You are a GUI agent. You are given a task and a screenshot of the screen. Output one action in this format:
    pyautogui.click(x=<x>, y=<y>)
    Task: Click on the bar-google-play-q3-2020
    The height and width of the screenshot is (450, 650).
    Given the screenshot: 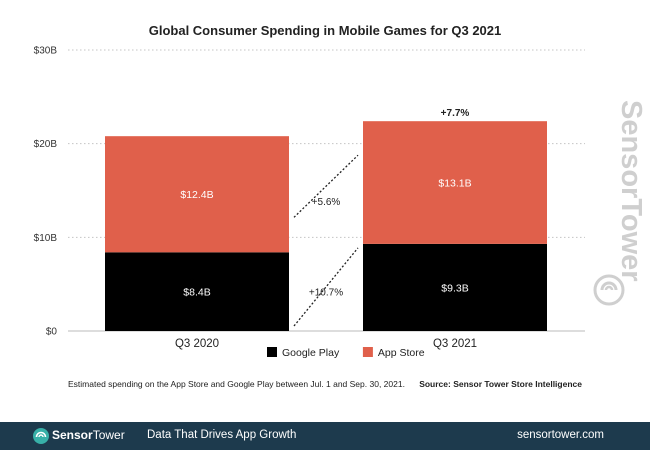 What is the action you would take?
    pyautogui.click(x=197, y=291)
    